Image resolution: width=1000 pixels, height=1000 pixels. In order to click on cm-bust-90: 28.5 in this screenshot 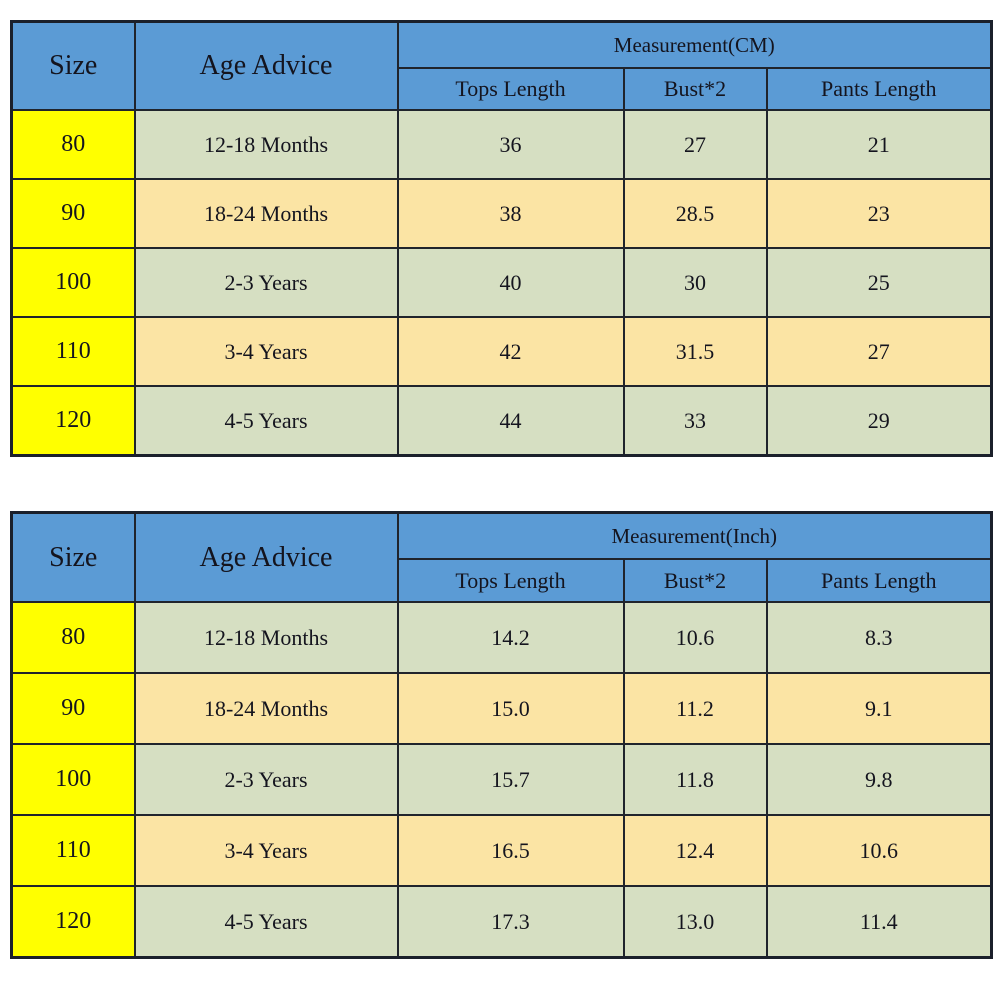, I will do `click(695, 213)`.